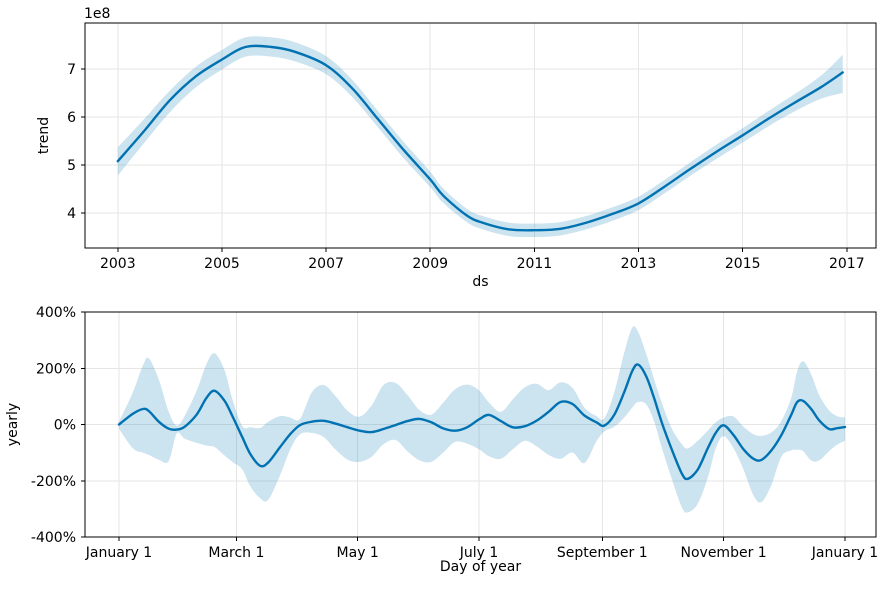 This screenshot has width=886, height=590. Describe the element at coordinates (118, 264) in the screenshot. I see `trend-x-tick-label: 2003` at that location.